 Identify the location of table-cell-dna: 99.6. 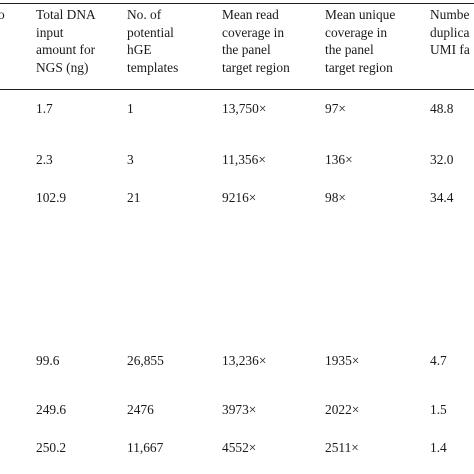
(48, 360).